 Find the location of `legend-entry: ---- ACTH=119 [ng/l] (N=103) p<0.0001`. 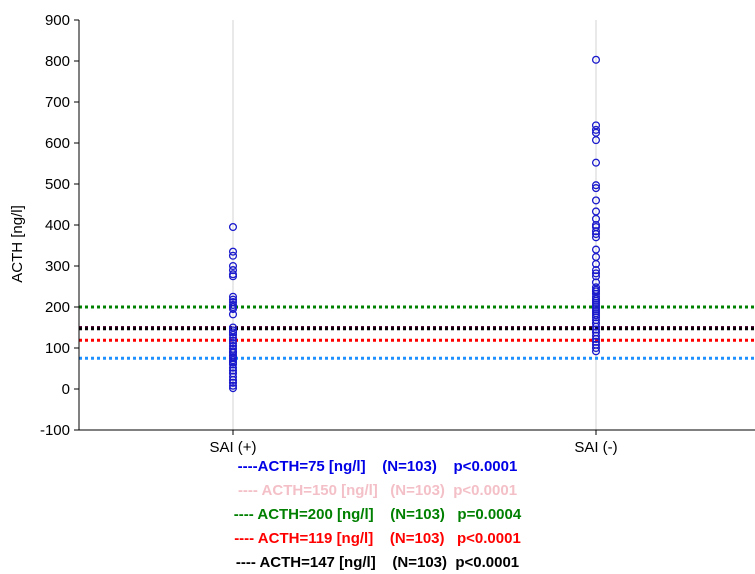

legend-entry: ---- ACTH=119 [ng/l] (N=103) p<0.0001 is located at coordinates (377, 538).